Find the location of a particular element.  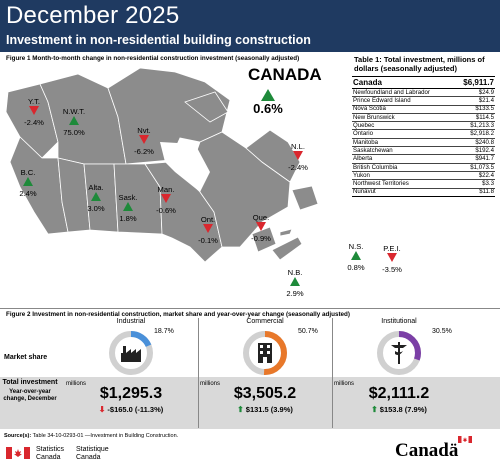

sector-name: Industrial is located at coordinates (131, 321).